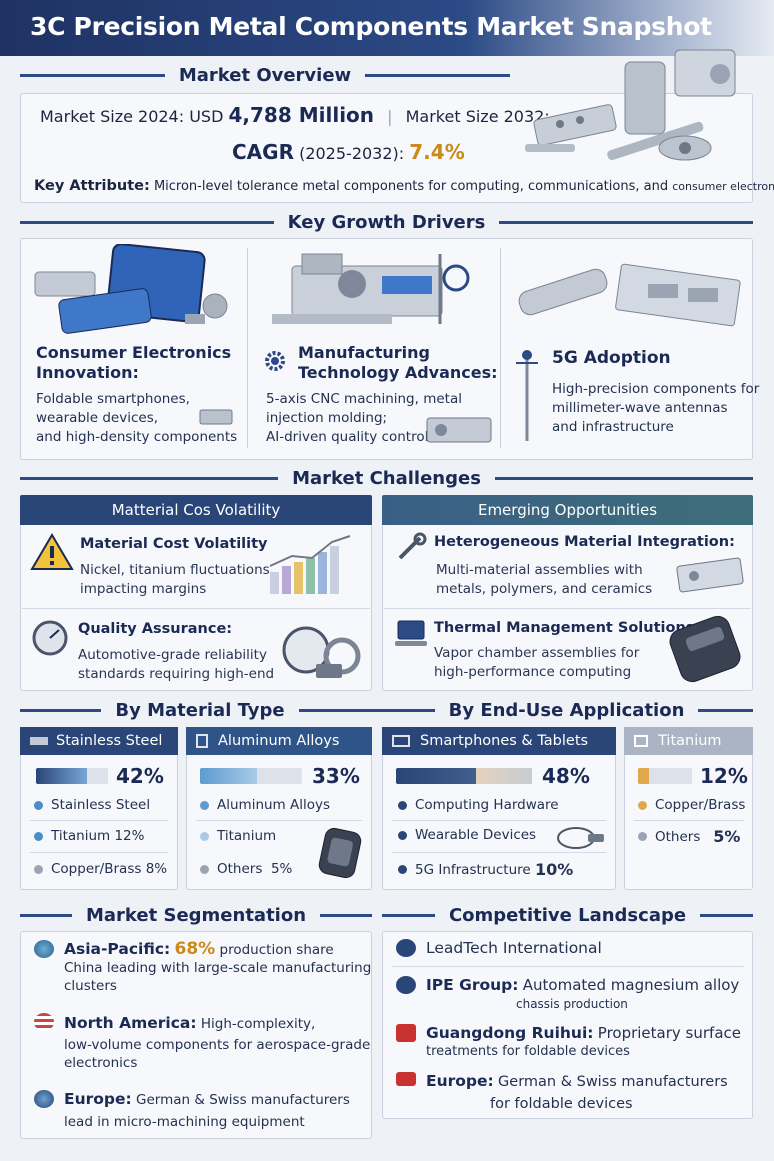  What do you see at coordinates (401, 741) in the screenshot?
I see `laptop-small-icon` at bounding box center [401, 741].